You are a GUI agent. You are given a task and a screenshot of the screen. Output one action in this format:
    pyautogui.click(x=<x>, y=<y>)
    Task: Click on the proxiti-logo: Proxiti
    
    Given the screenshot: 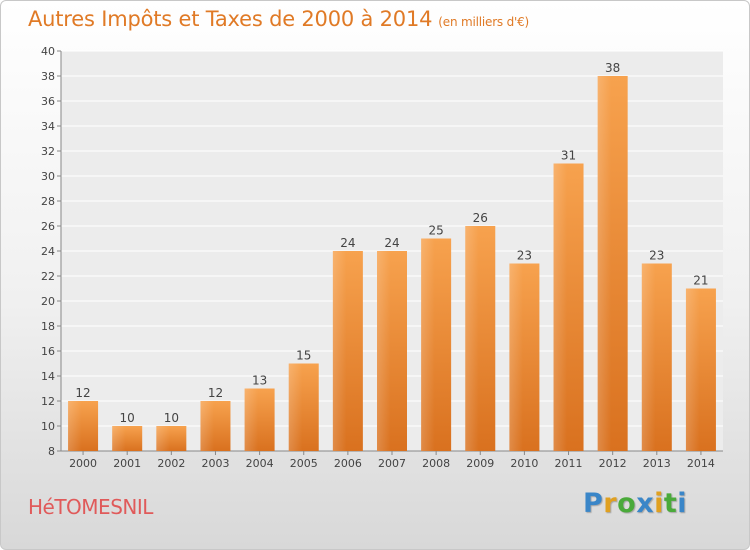 What is the action you would take?
    pyautogui.click(x=635, y=503)
    